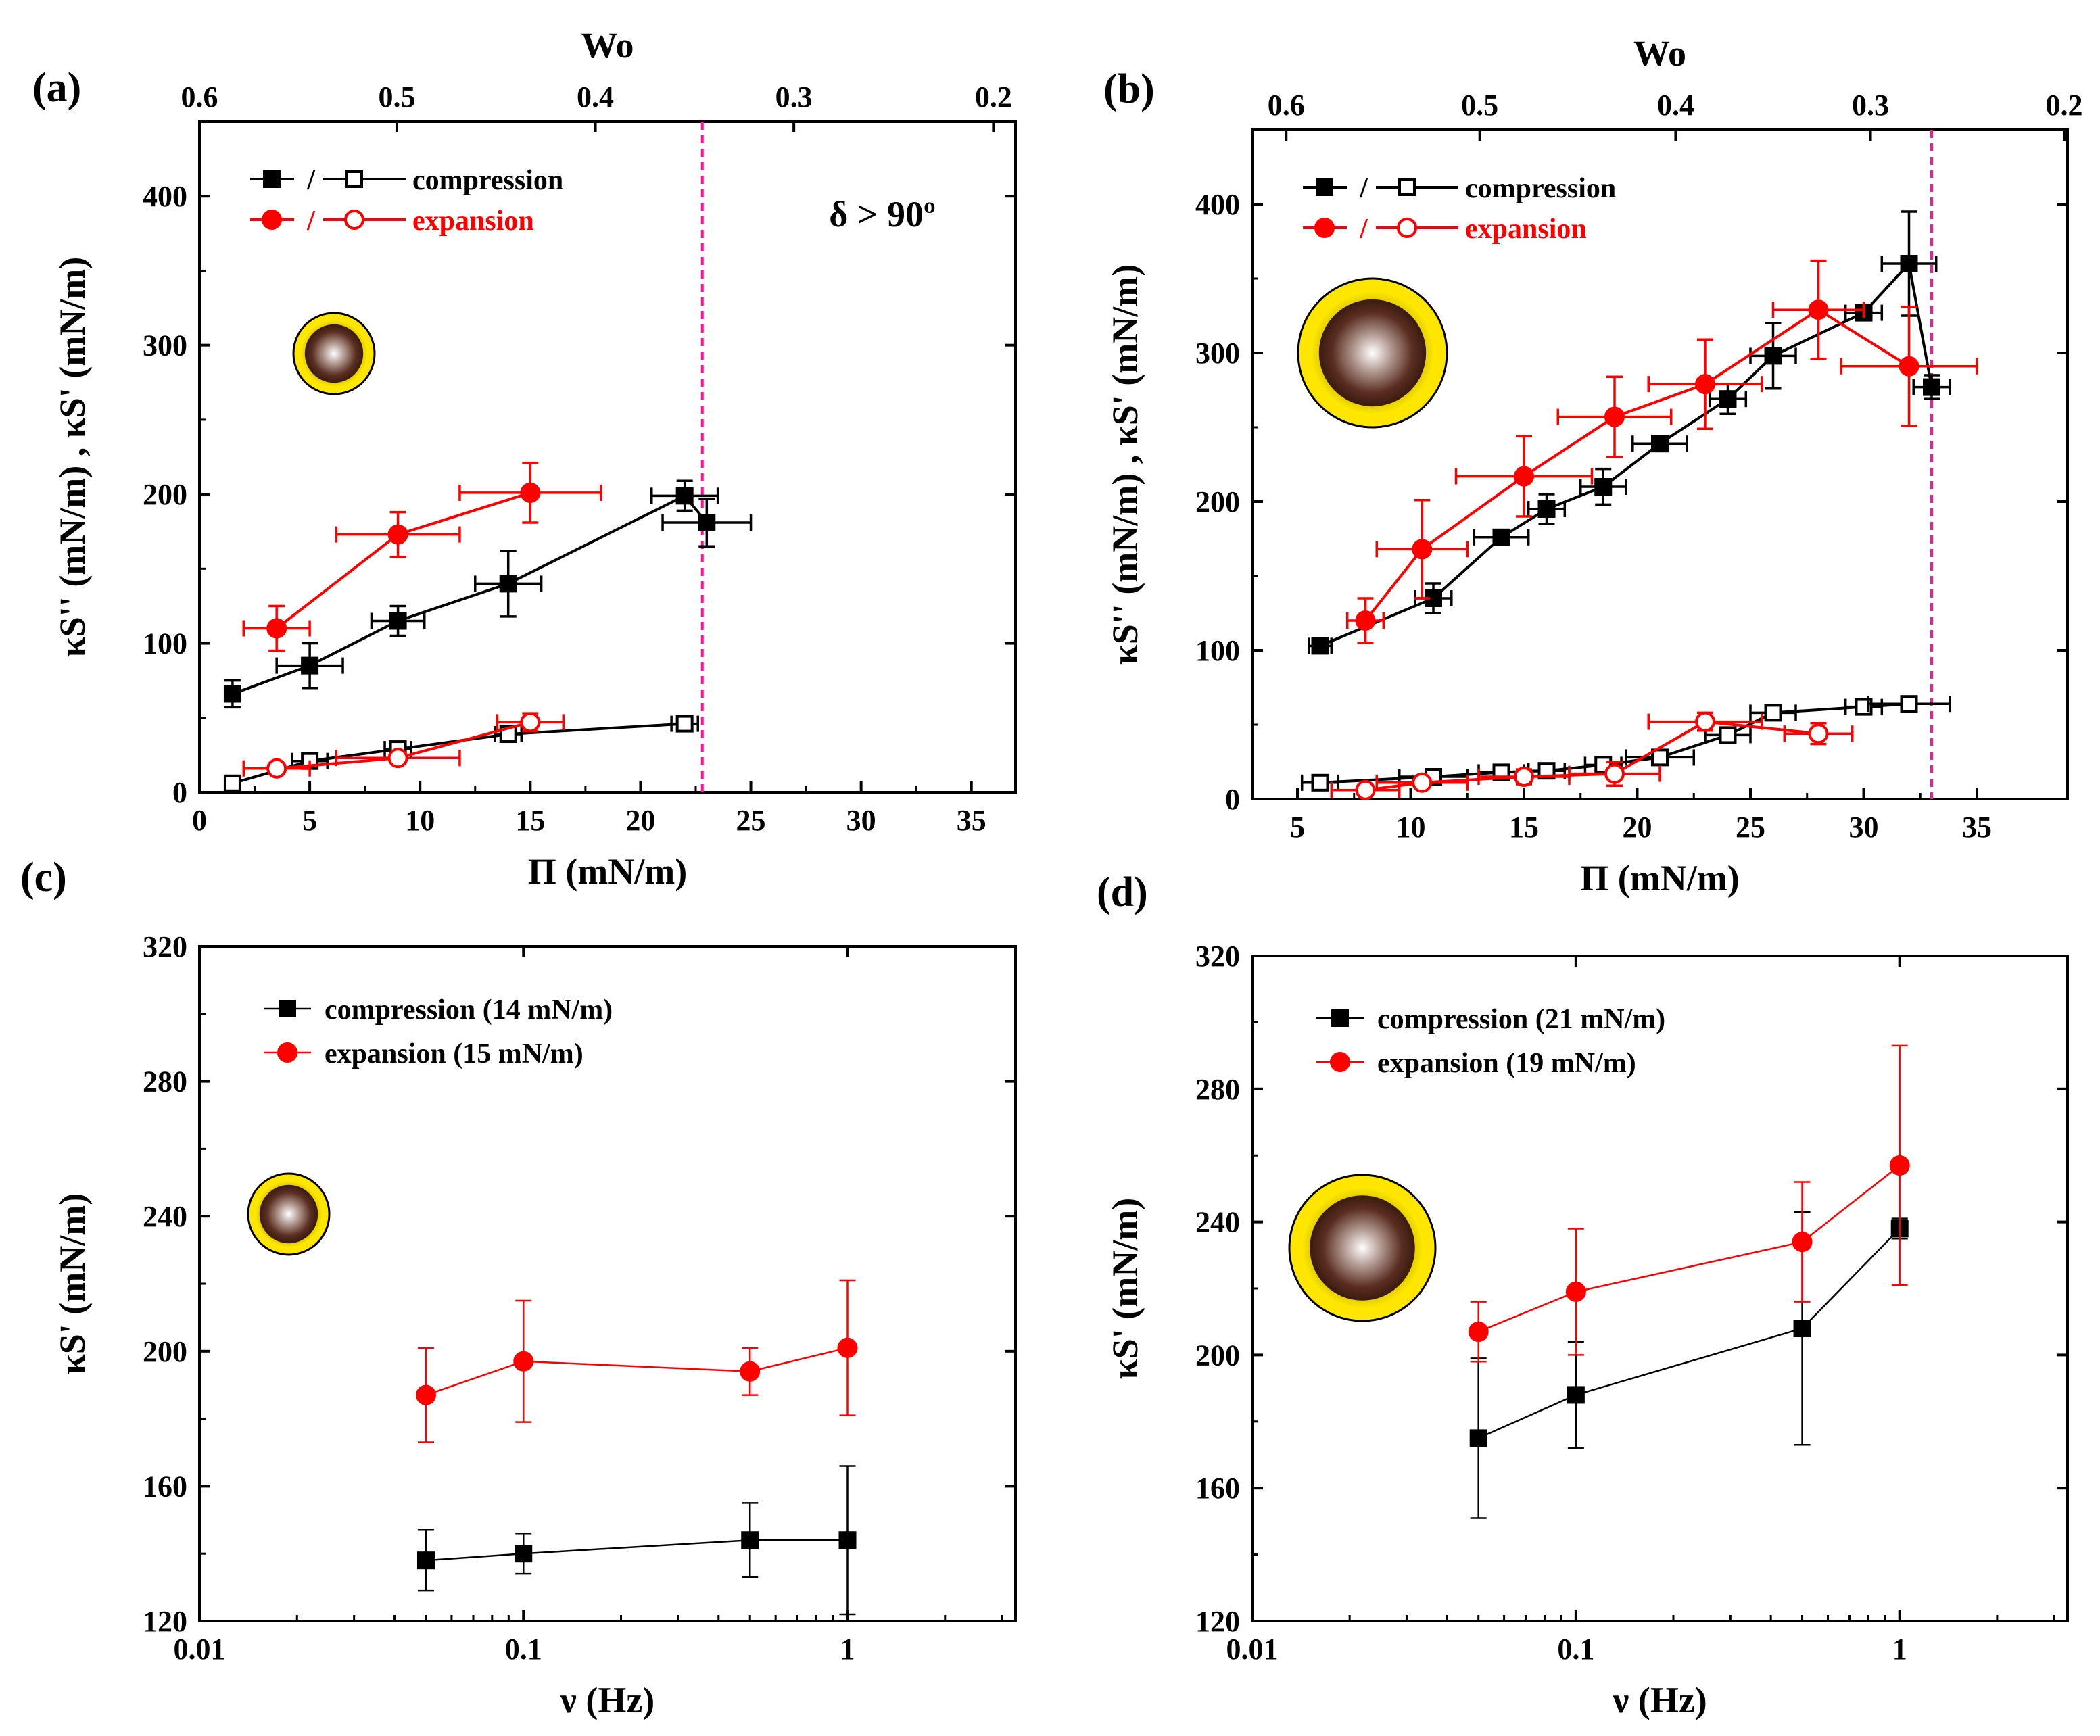 This screenshot has height=1736, width=2100. What do you see at coordinates (607, 45) in the screenshot?
I see `top-axis-title: Wo` at bounding box center [607, 45].